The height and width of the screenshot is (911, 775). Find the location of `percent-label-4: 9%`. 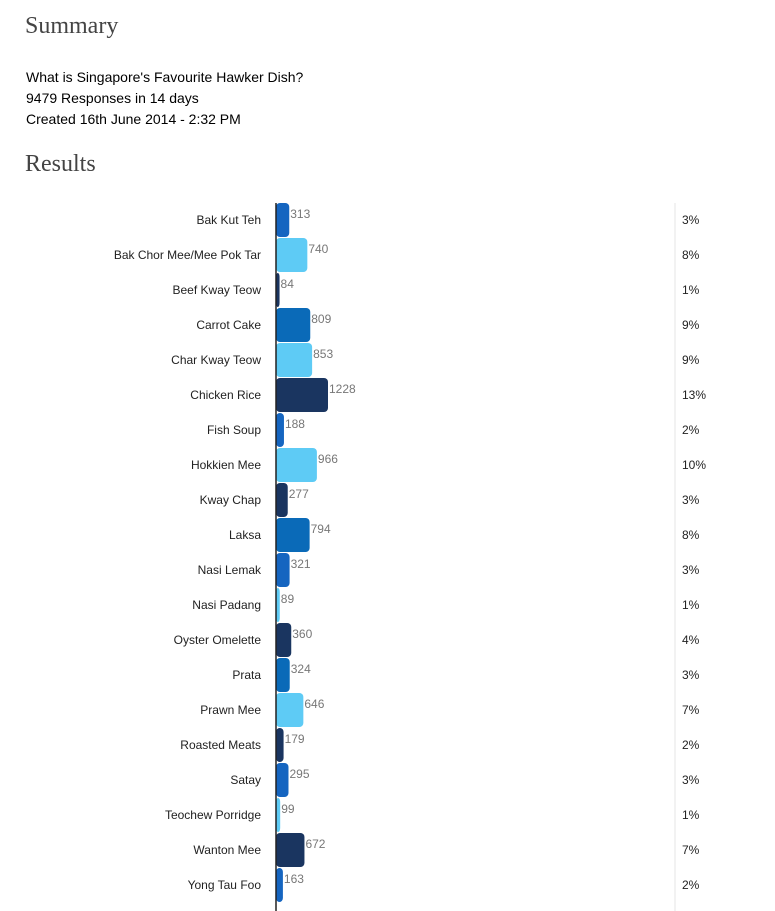

percent-label-4: 9% is located at coordinates (691, 360).